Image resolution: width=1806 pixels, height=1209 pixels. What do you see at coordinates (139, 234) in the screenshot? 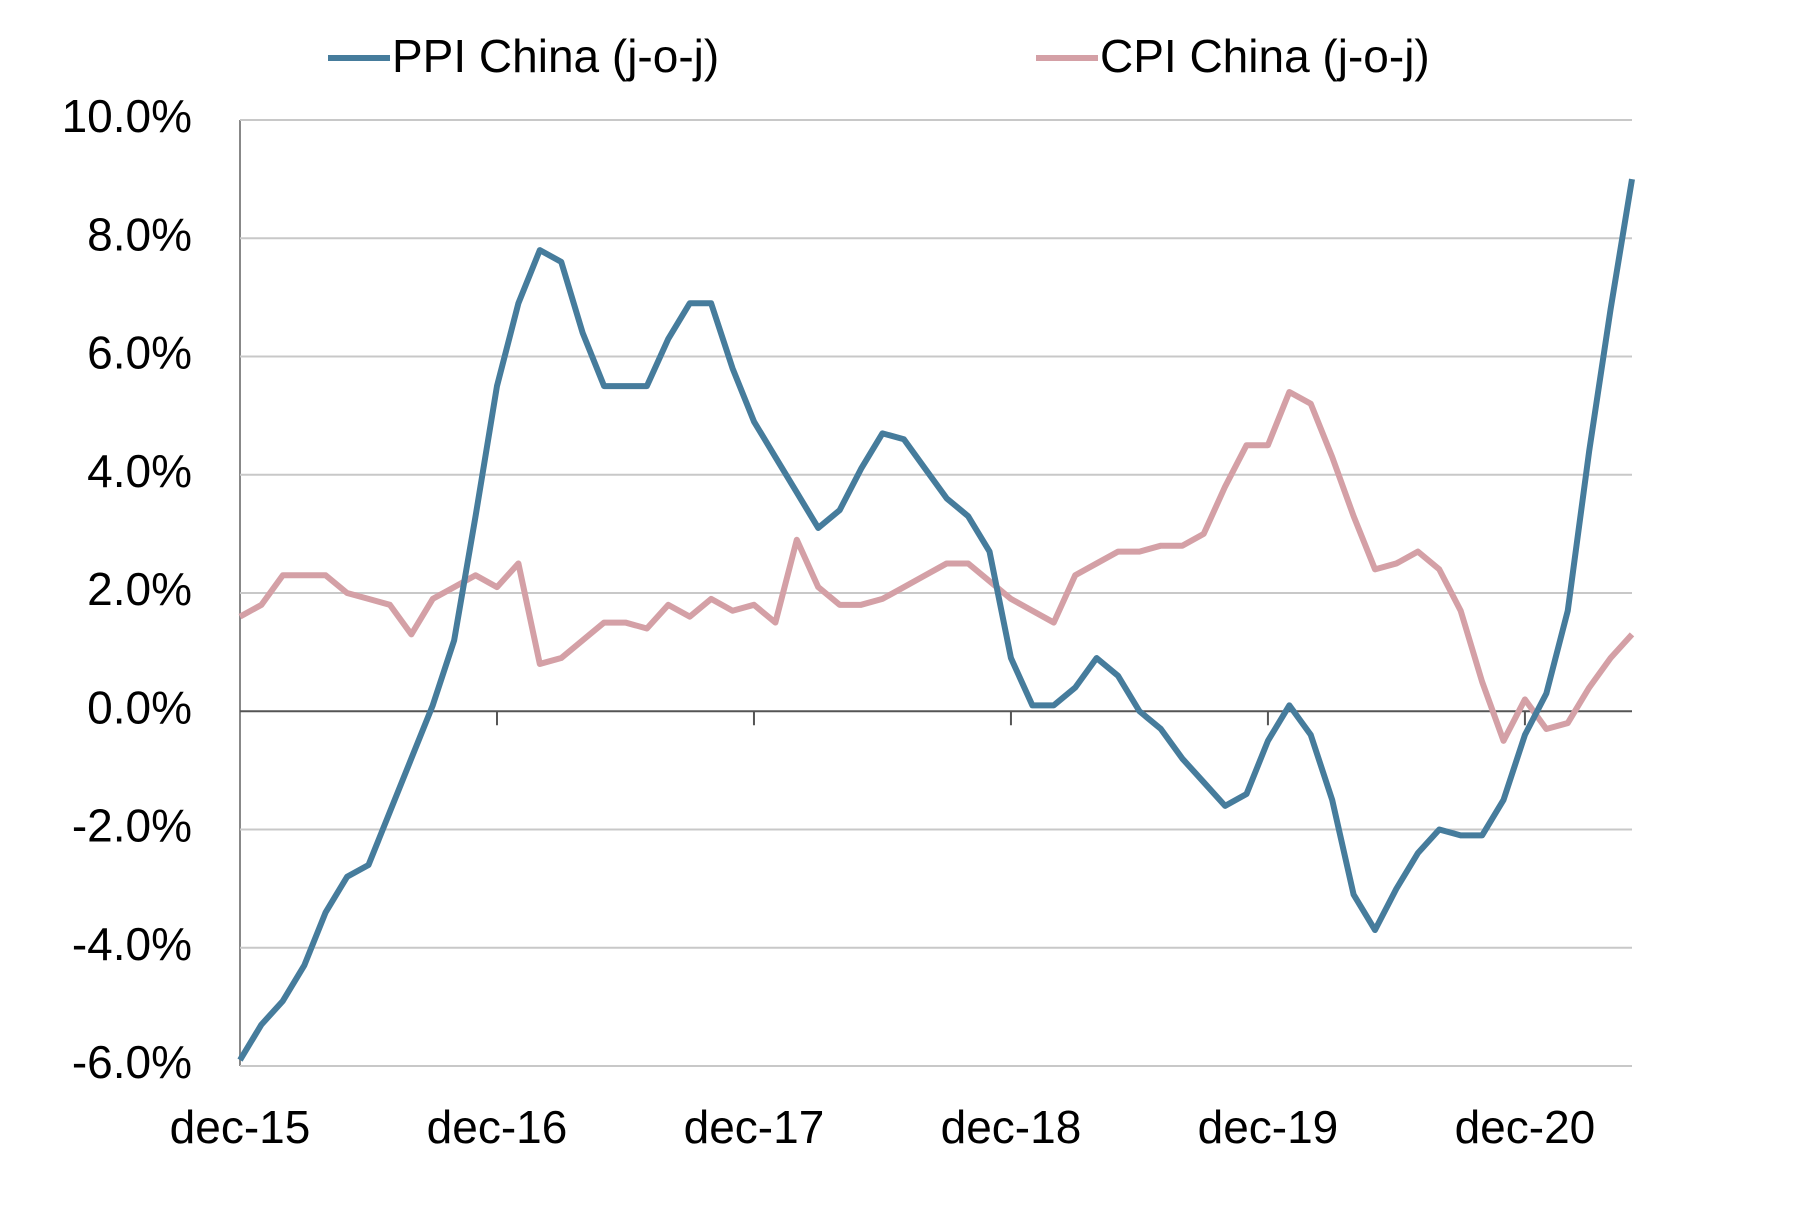
I see `y-tick-label: 8.0%` at bounding box center [139, 234].